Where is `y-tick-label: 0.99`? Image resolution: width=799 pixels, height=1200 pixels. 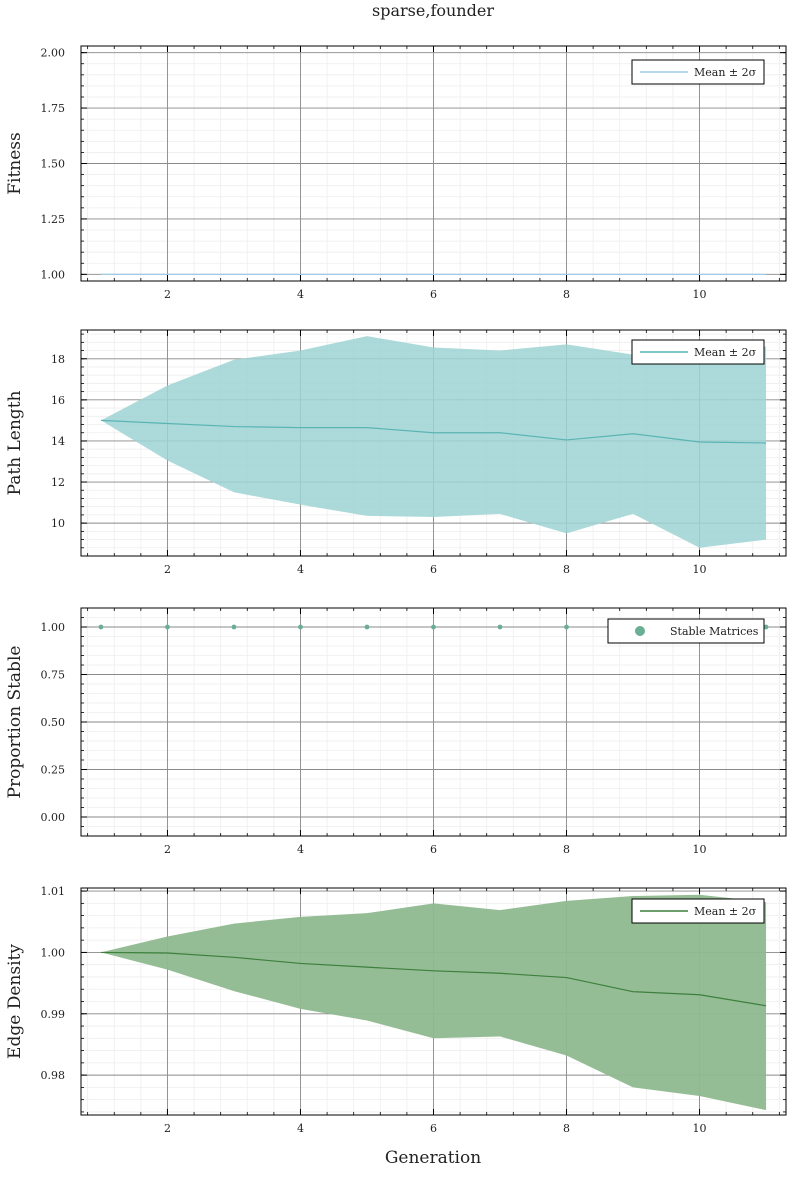
y-tick-label: 0.99 is located at coordinates (53, 1014).